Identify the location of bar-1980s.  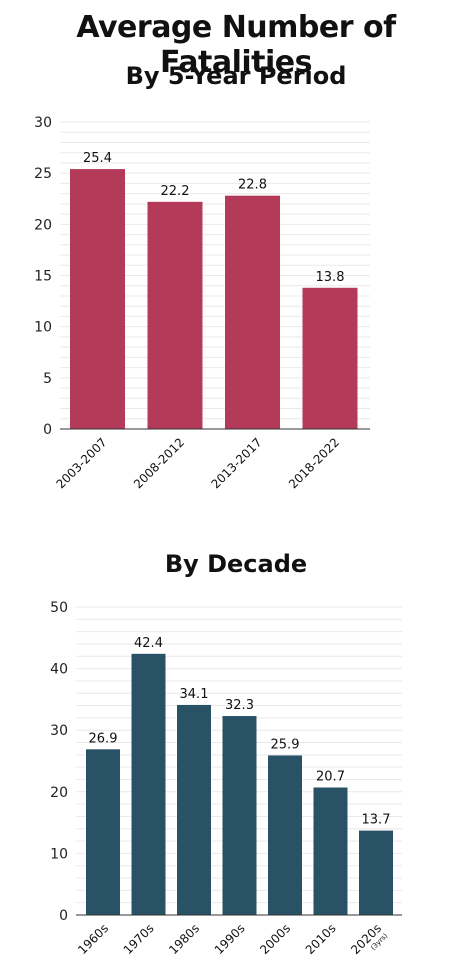
(194, 809).